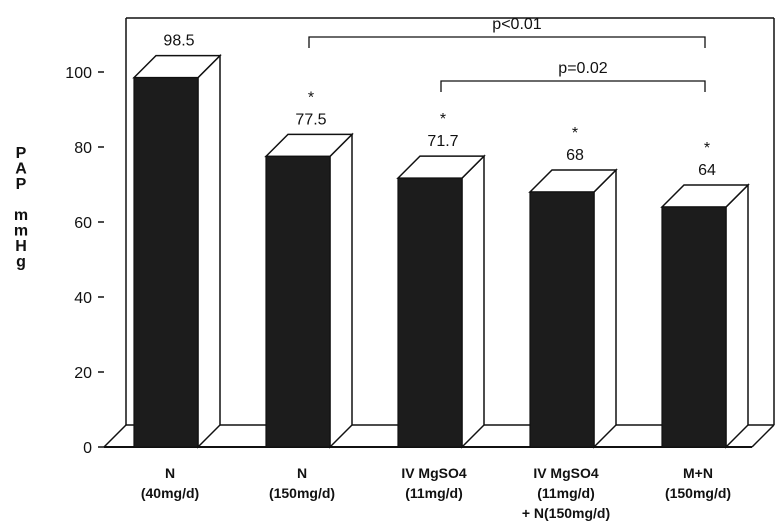 The image size is (777, 532). I want to click on y-axis-label-char: g, so click(21, 262).